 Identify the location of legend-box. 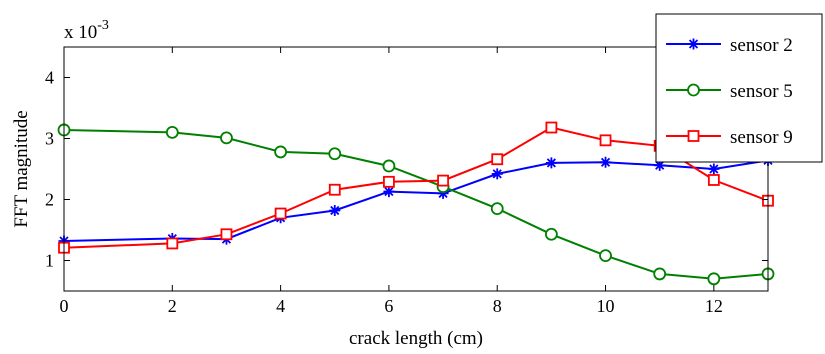
(739, 88).